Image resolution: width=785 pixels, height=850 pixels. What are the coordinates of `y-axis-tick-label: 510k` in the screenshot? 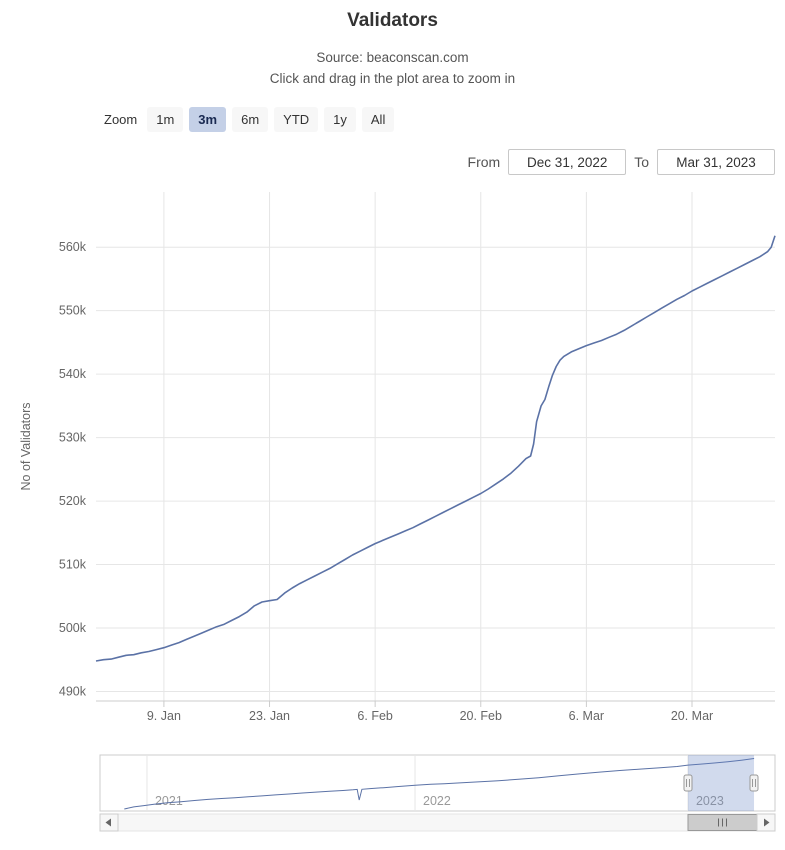 It's located at (73, 565).